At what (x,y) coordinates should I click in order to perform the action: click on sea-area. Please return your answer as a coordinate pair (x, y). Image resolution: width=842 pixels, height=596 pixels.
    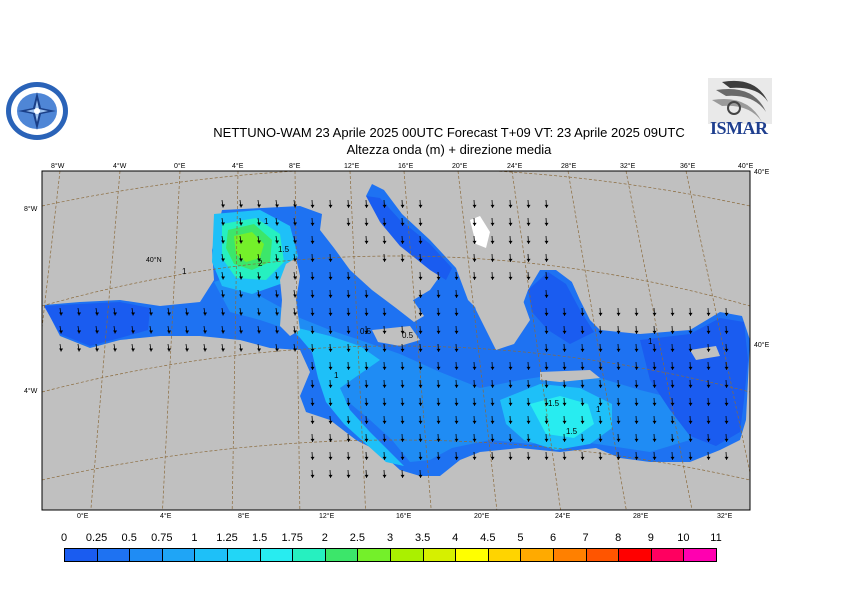
    Looking at the image, I should click on (561, 308).